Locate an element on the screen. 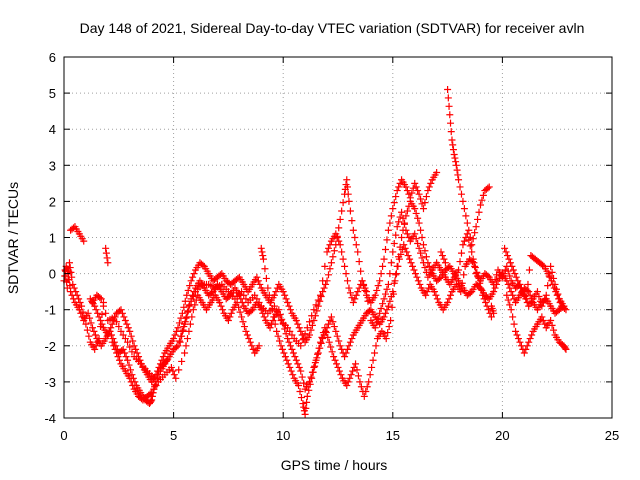  y-tick-label: 0 is located at coordinates (52, 274).